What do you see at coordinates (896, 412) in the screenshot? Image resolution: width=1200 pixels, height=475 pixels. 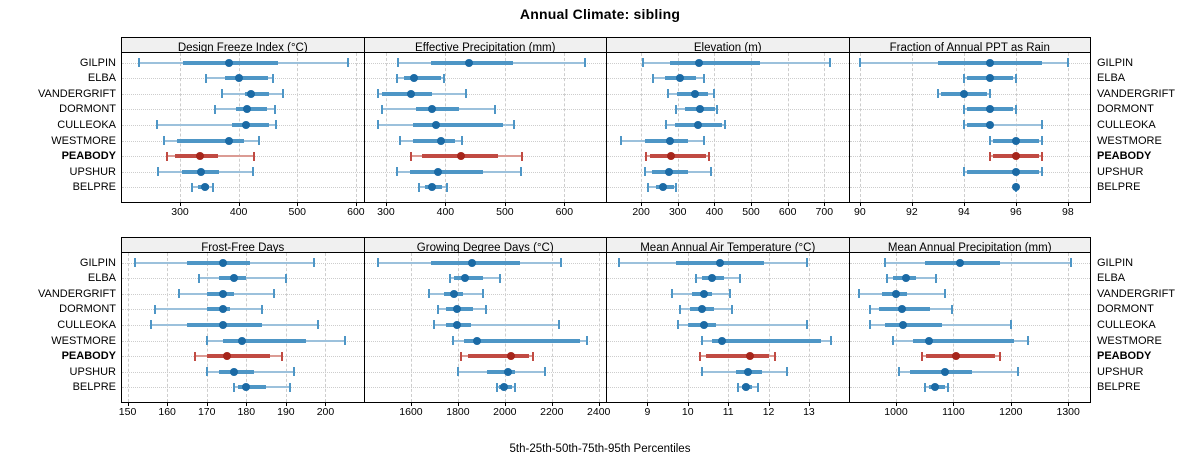 I see `axis-tick-label: 1000` at bounding box center [896, 412].